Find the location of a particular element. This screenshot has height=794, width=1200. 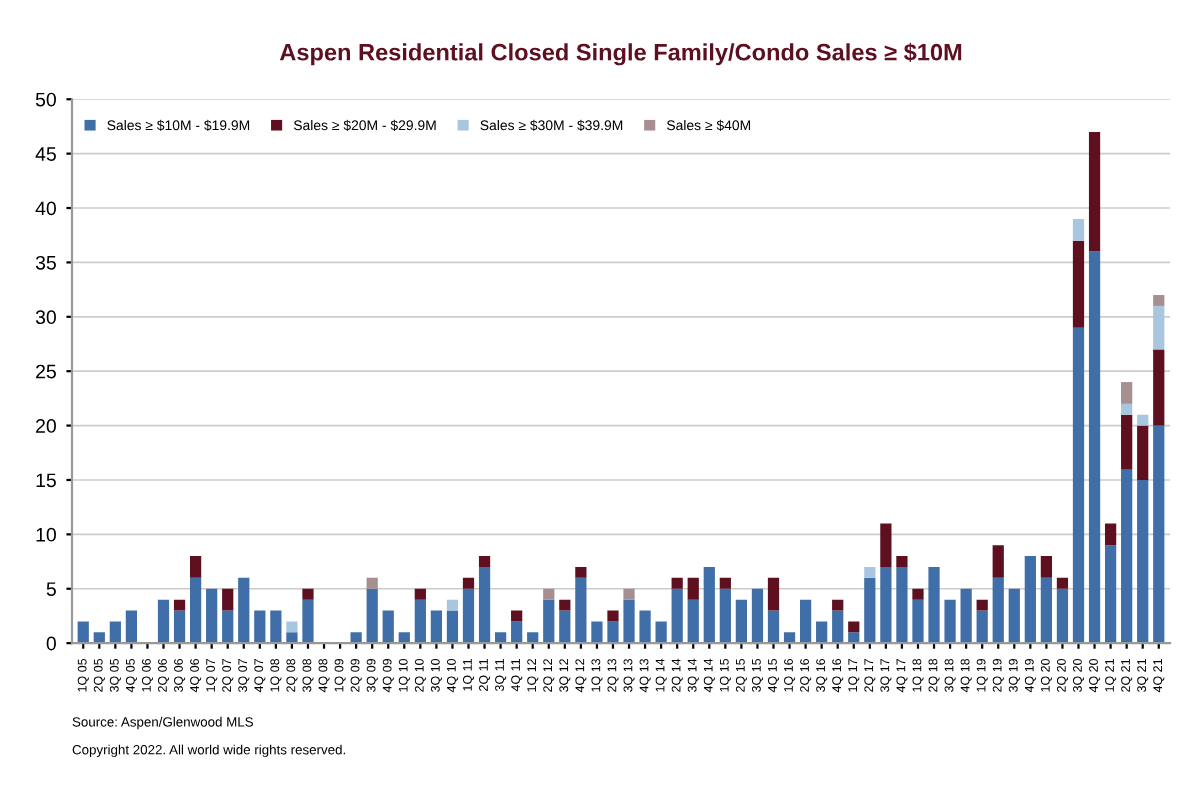

y-tick-label: 10 is located at coordinates (46, 534).